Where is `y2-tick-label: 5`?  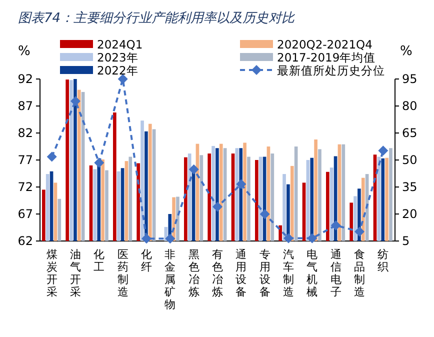
y2-tick-label: 5 is located at coordinates (406, 241).